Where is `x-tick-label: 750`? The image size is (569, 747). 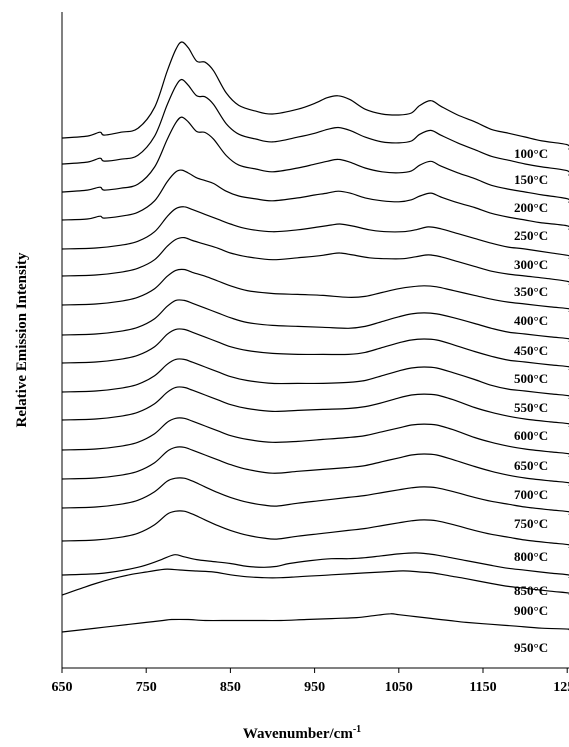
x-tick-label: 750 is located at coordinates (146, 687).